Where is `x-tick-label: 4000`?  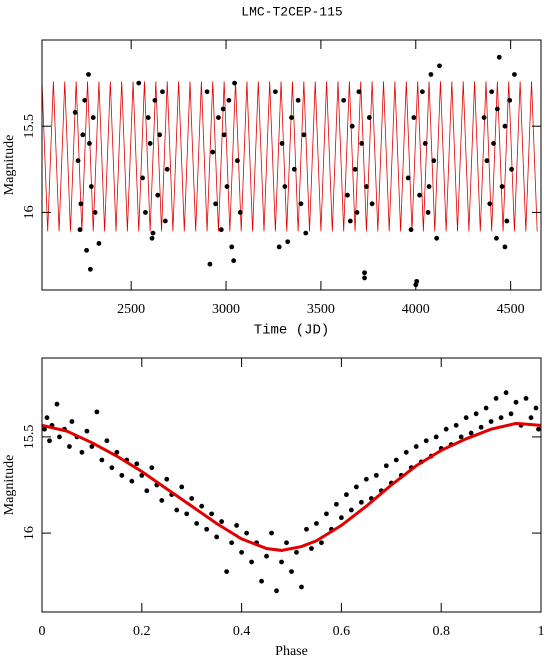 x-tick-label: 4000 is located at coordinates (416, 309).